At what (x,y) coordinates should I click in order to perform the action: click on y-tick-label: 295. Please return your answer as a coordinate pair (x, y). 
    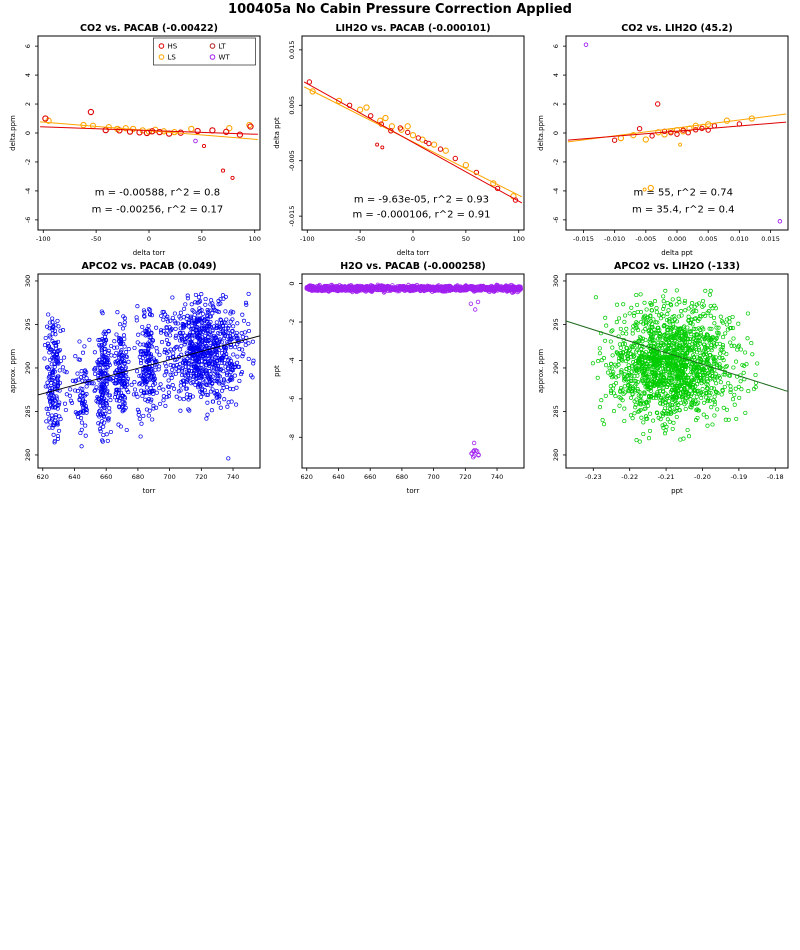
    Looking at the image, I should click on (28, 324).